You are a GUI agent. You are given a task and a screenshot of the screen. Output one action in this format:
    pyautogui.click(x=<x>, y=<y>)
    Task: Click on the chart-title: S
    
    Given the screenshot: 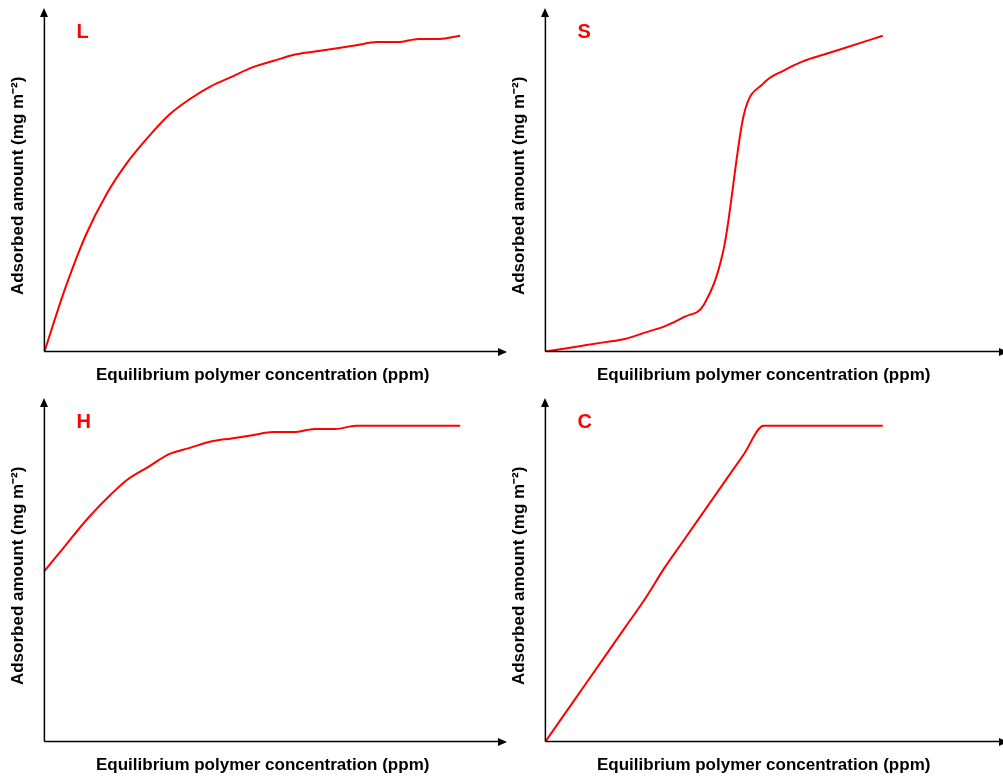 What is the action you would take?
    pyautogui.click(x=584, y=30)
    